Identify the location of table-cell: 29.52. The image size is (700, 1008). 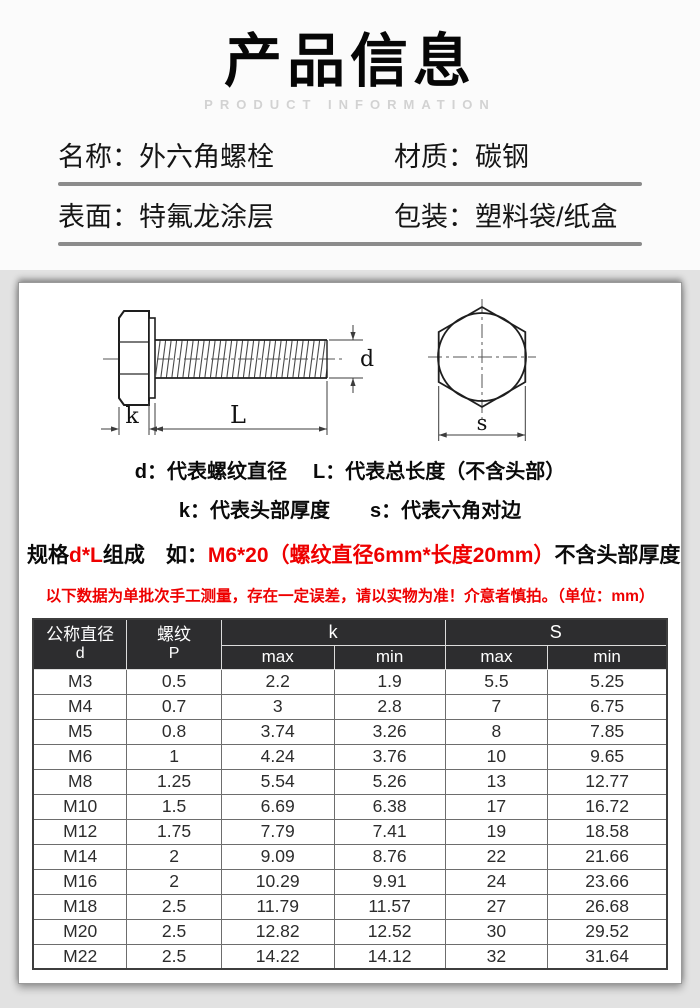
(607, 931).